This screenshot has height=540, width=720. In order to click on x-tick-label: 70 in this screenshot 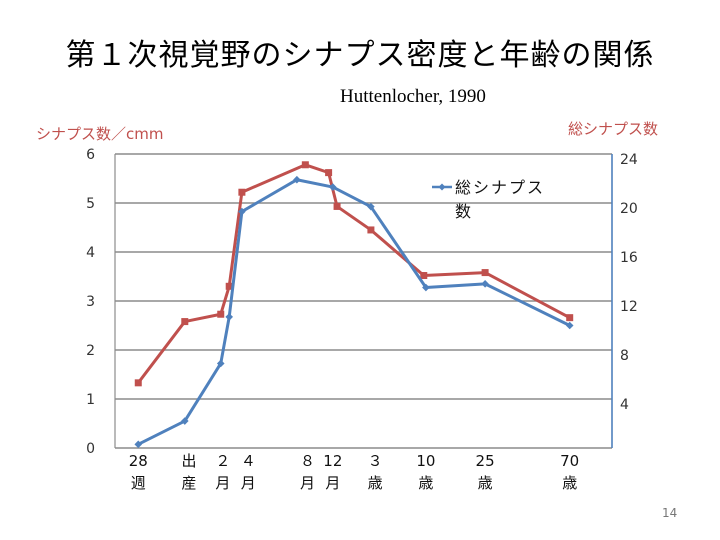, I will do `click(569, 461)`.